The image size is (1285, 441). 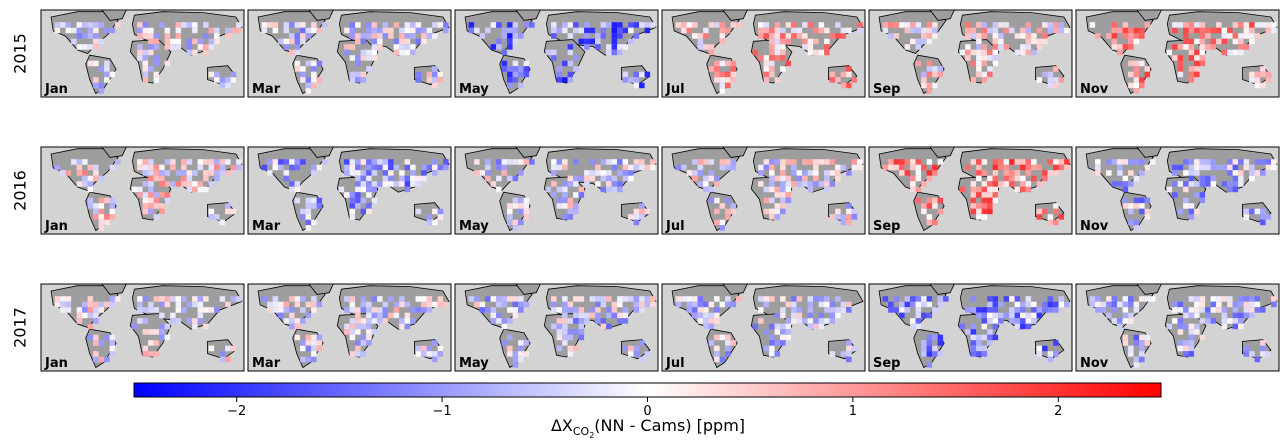 What do you see at coordinates (976, 58) in the screenshot?
I see `data-cells` at bounding box center [976, 58].